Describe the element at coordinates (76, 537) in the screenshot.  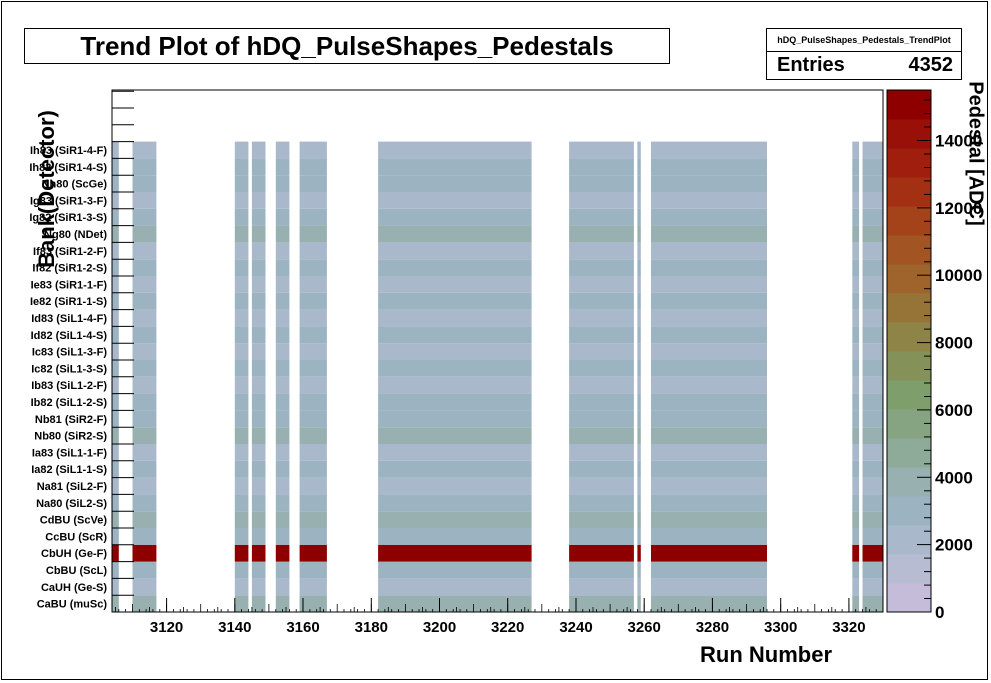
I see `y-tick-label: CcBU (ScR)` at that location.